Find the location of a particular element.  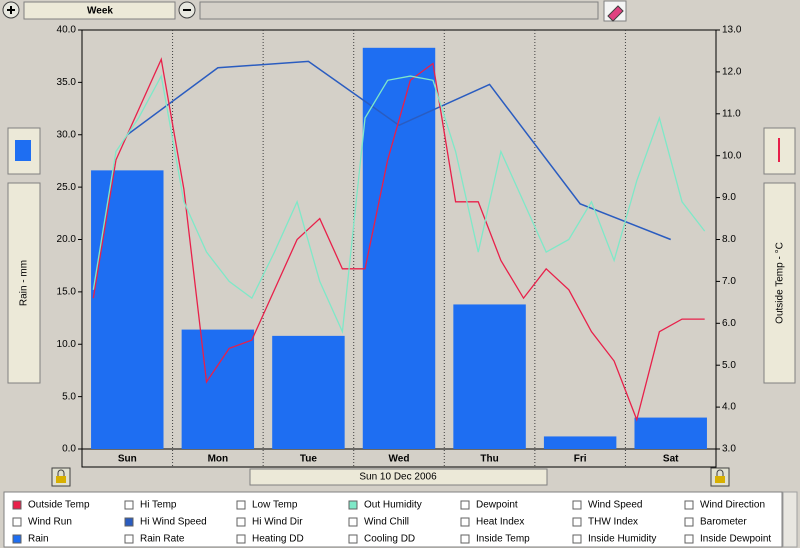

y2-tick-label: 8.0 is located at coordinates (729, 239).